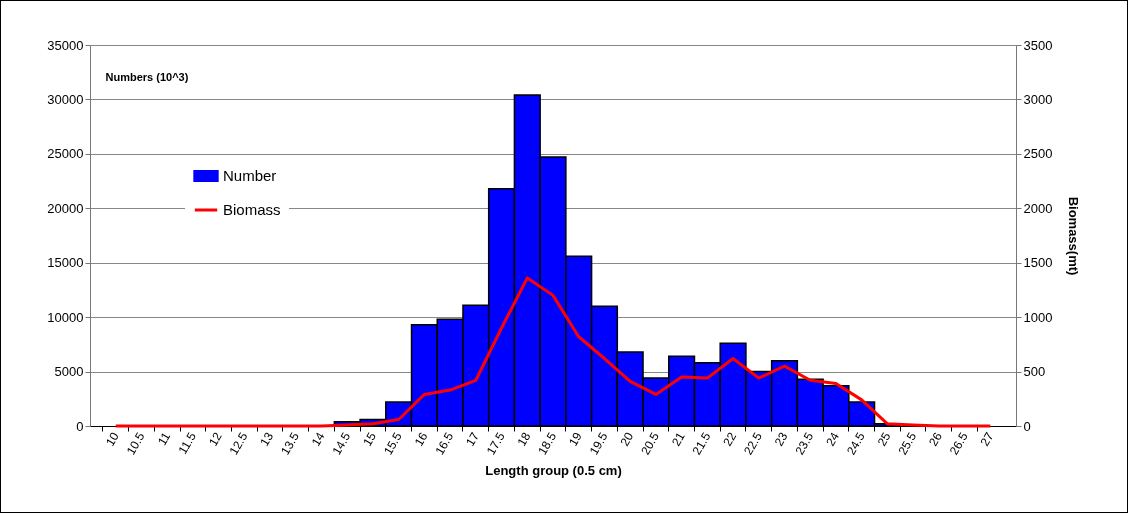  Describe the element at coordinates (1034, 372) in the screenshot. I see `y2-tick-label: 500` at that location.